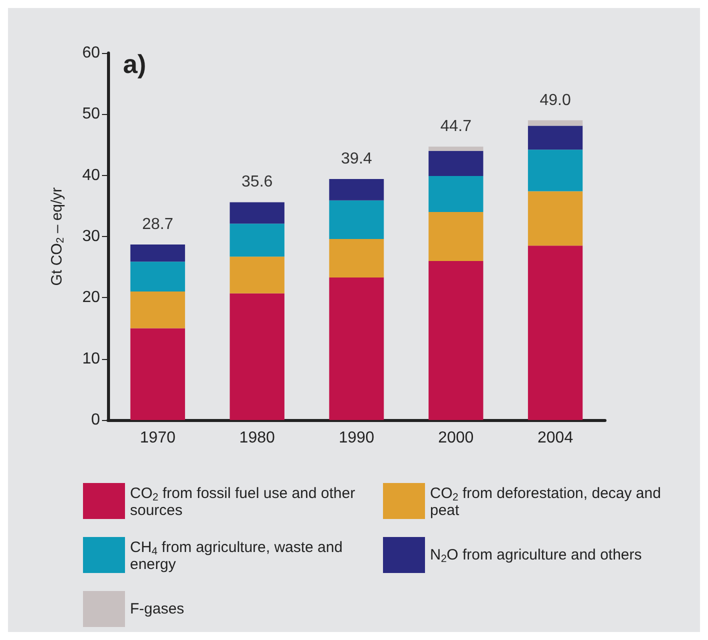 The height and width of the screenshot is (640, 708). What do you see at coordinates (57, 236) in the screenshot?
I see `y-axis-title: Gt CO2 – eq/yr` at bounding box center [57, 236].